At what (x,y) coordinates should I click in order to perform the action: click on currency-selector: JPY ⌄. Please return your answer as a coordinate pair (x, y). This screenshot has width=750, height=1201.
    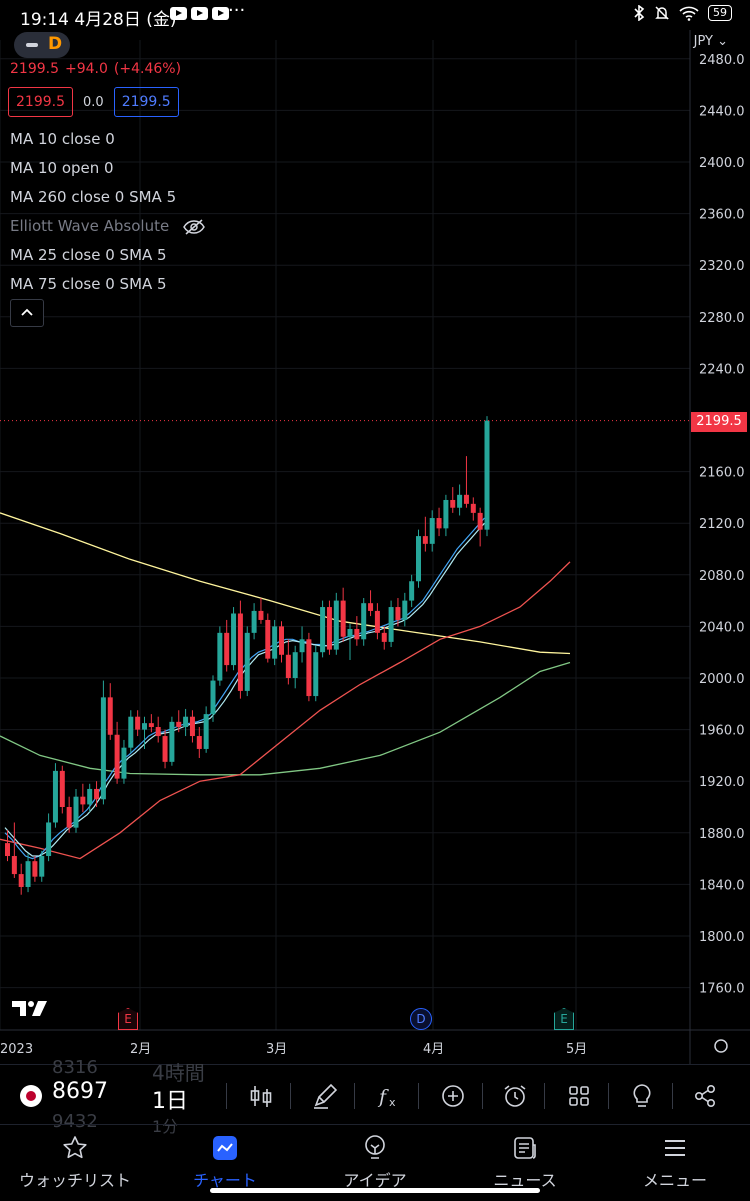
    Looking at the image, I should click on (711, 41).